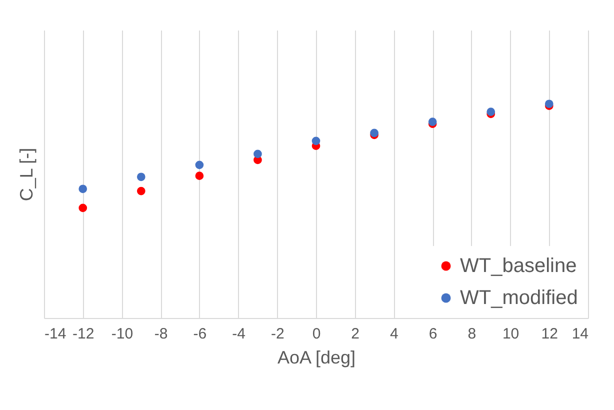 Image resolution: width=614 pixels, height=410 pixels. Describe the element at coordinates (277, 334) in the screenshot. I see `x-tick-label: -2` at that location.